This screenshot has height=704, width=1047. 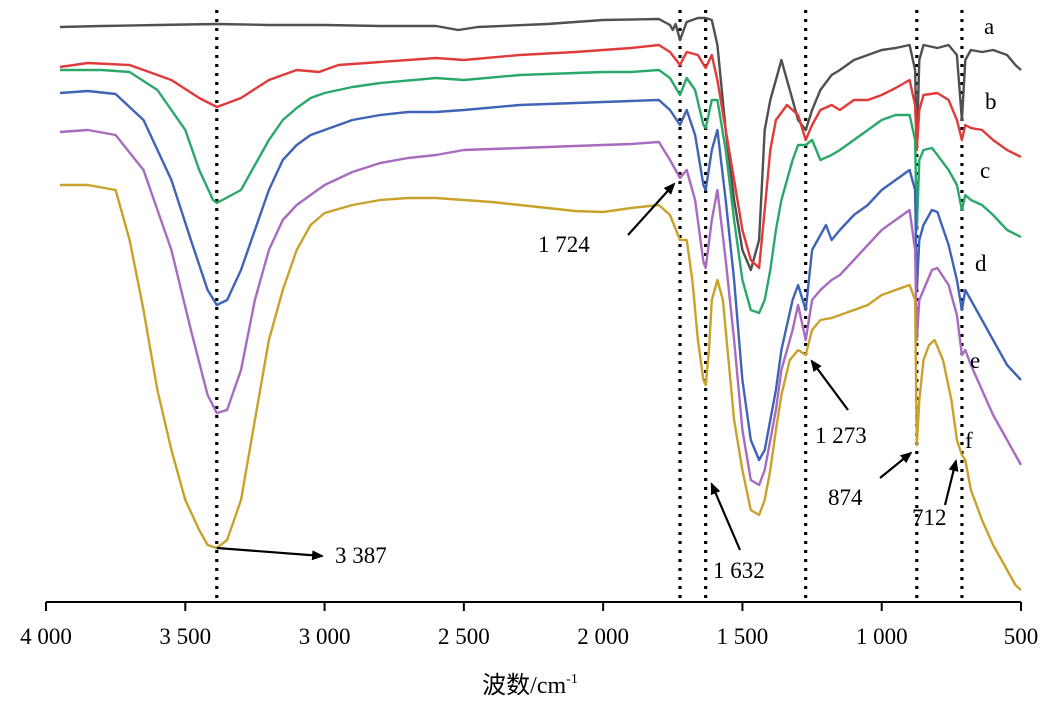 I want to click on series-label-d: d, so click(x=981, y=263).